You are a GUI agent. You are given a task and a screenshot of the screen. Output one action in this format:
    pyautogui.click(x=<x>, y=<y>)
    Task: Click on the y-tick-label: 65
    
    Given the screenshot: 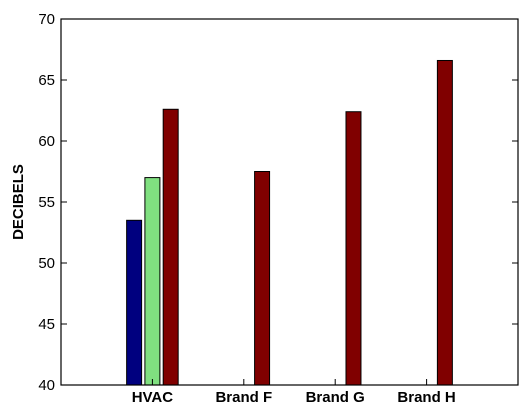 What is the action you would take?
    pyautogui.click(x=46, y=80)
    